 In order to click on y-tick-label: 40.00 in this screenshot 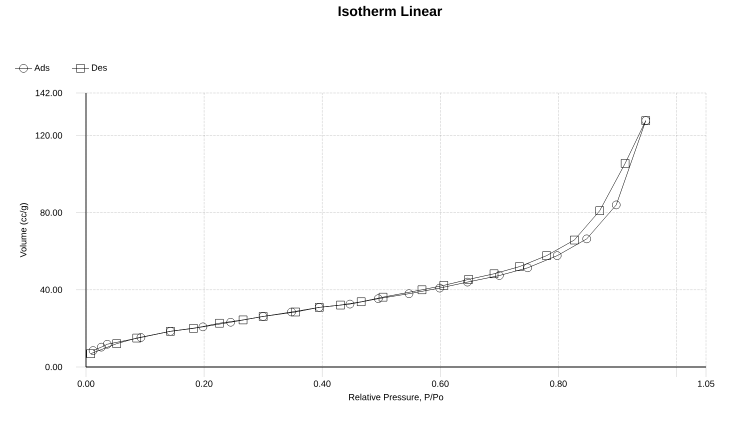, I will do `click(51, 289)`.